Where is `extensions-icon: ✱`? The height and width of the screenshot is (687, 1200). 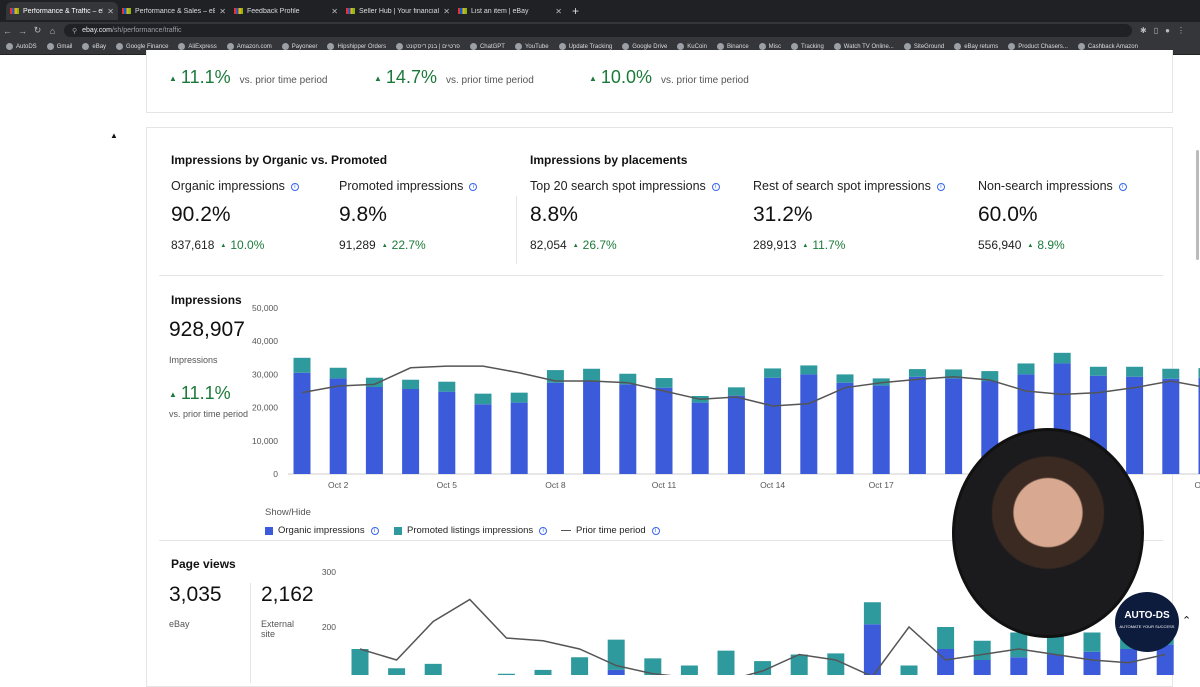 extensions-icon: ✱ is located at coordinates (1143, 30).